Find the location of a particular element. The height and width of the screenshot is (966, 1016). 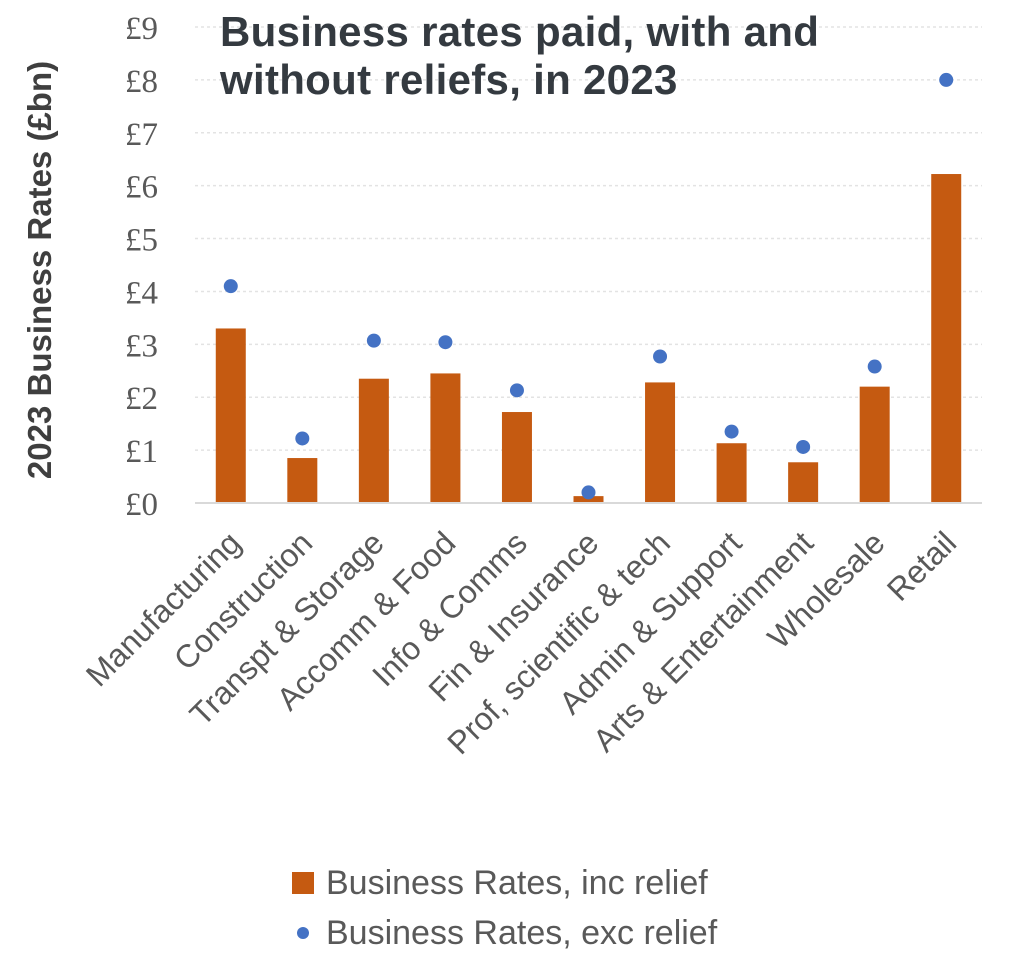

chart-title-line-1: Business rates paid, with and is located at coordinates (520, 31).